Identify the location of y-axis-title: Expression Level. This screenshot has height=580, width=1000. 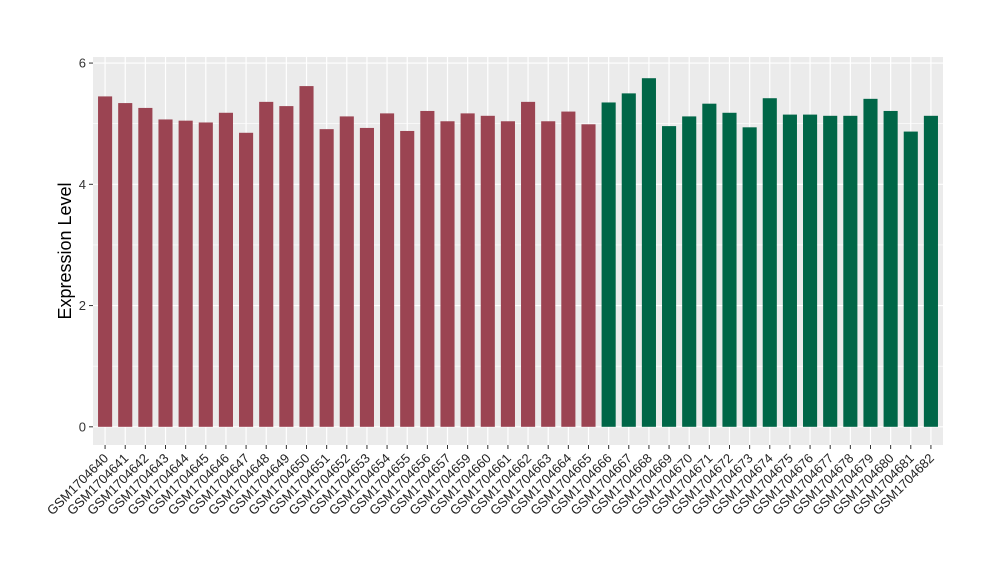
(65, 250).